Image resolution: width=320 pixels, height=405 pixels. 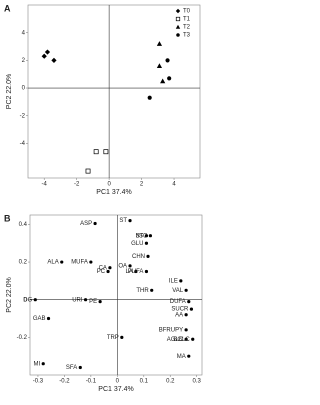 What do you see at coordinates (142, 291) in the screenshot?
I see `point-label: THR` at bounding box center [142, 291].